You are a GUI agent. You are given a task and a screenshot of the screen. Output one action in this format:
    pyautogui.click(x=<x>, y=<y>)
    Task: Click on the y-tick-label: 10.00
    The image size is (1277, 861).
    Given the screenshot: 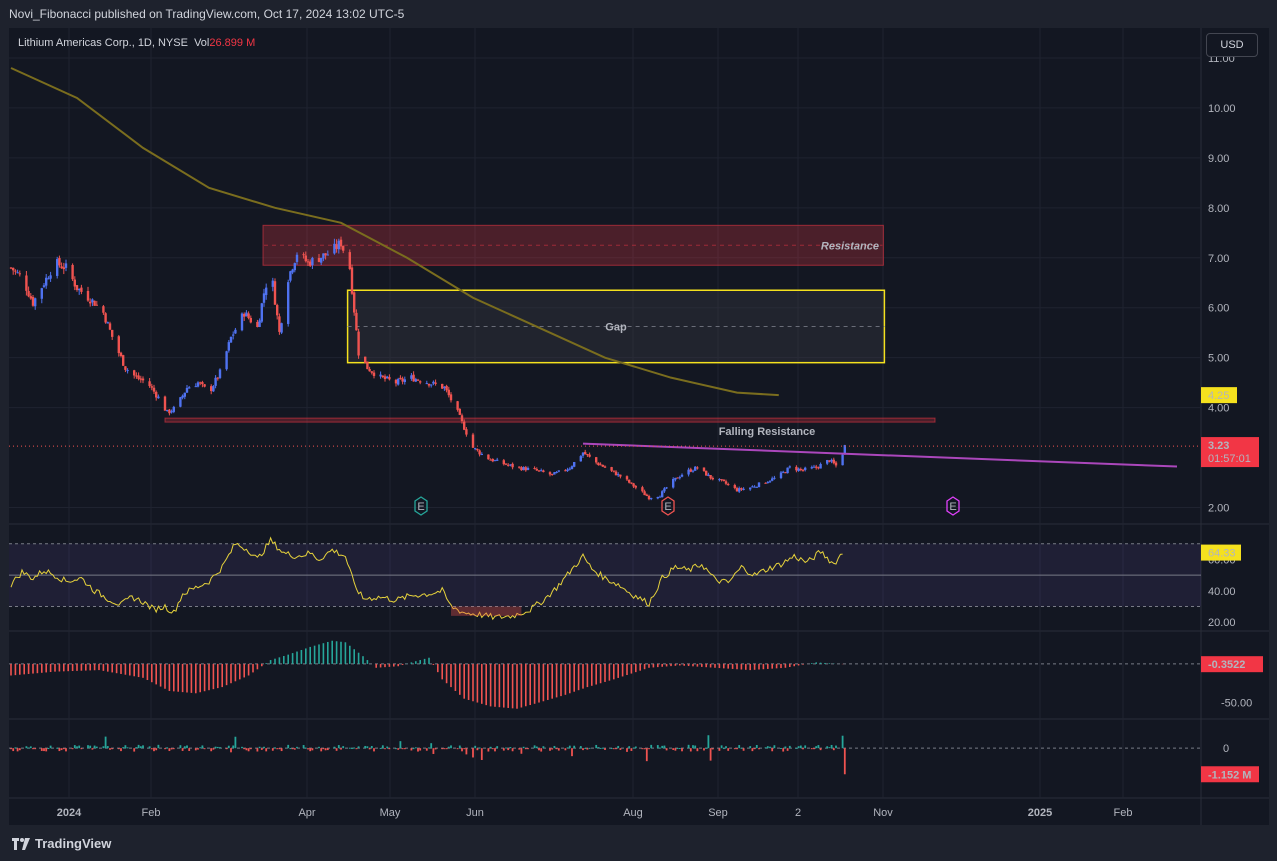 What is the action you would take?
    pyautogui.click(x=1222, y=109)
    